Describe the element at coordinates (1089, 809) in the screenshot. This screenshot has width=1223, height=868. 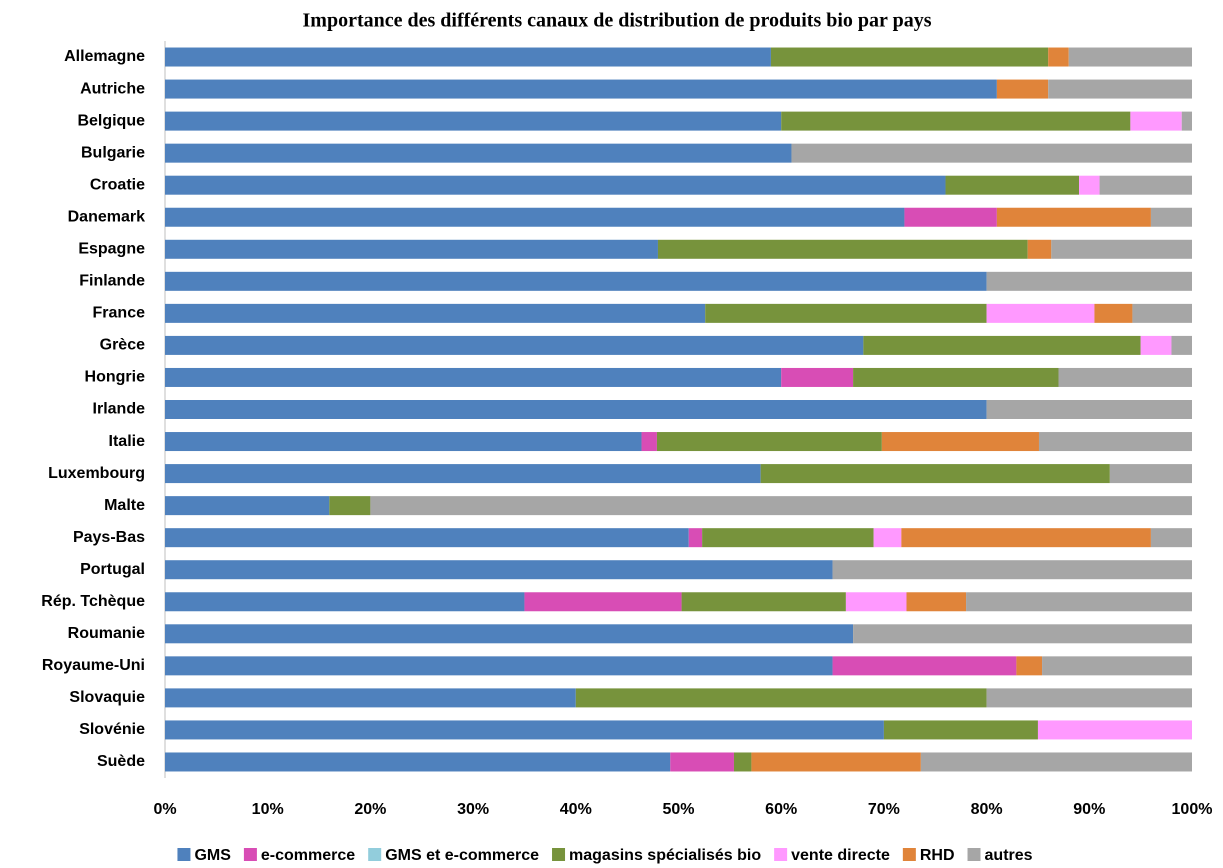
I see `x-tick-label: 90%` at that location.